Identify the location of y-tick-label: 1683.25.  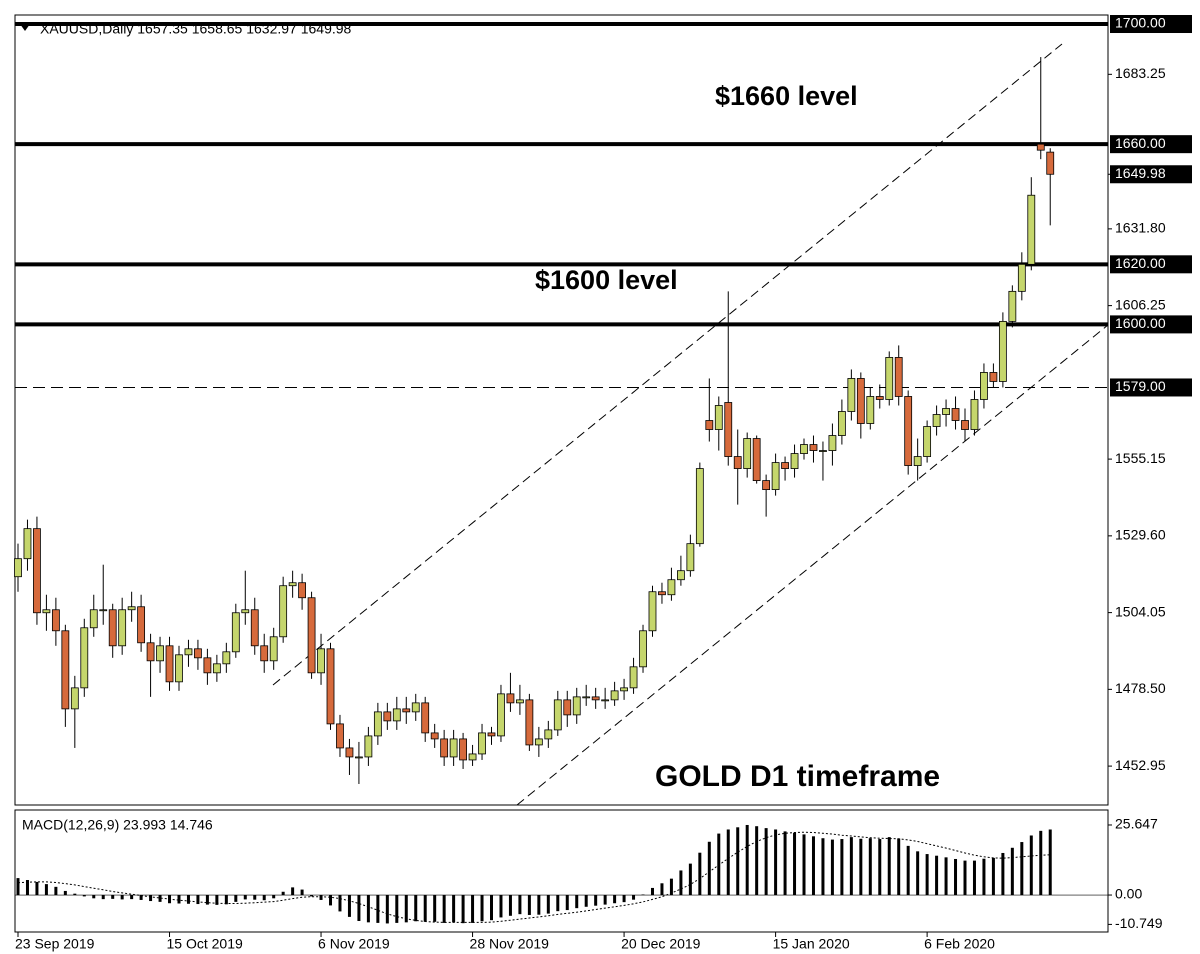
(1140, 73).